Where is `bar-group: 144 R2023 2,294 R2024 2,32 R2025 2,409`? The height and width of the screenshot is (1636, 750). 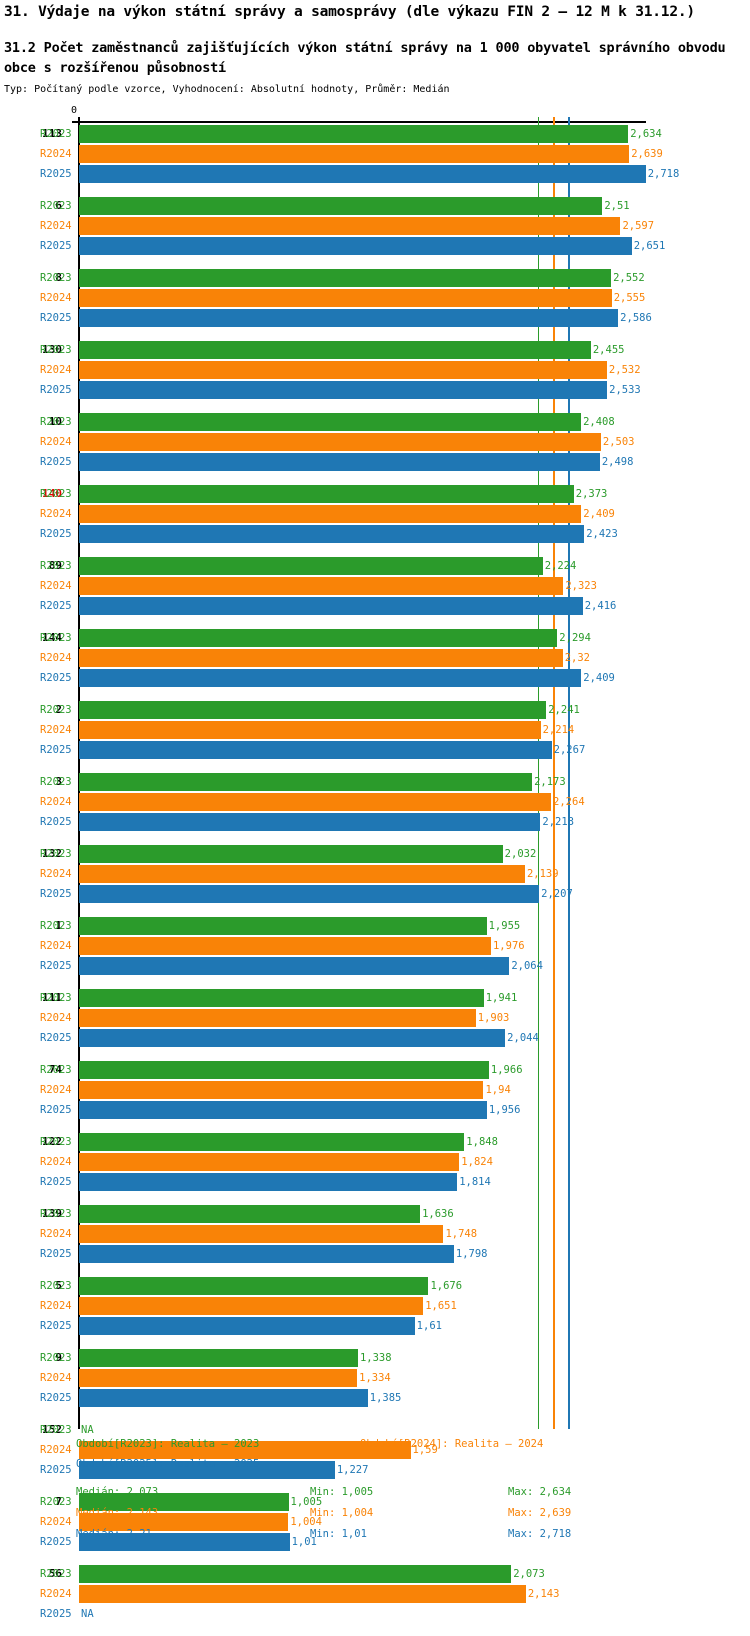 bar-group: 144 R2023 2,294 R2024 2,32 R2025 2,409 is located at coordinates (375, 658).